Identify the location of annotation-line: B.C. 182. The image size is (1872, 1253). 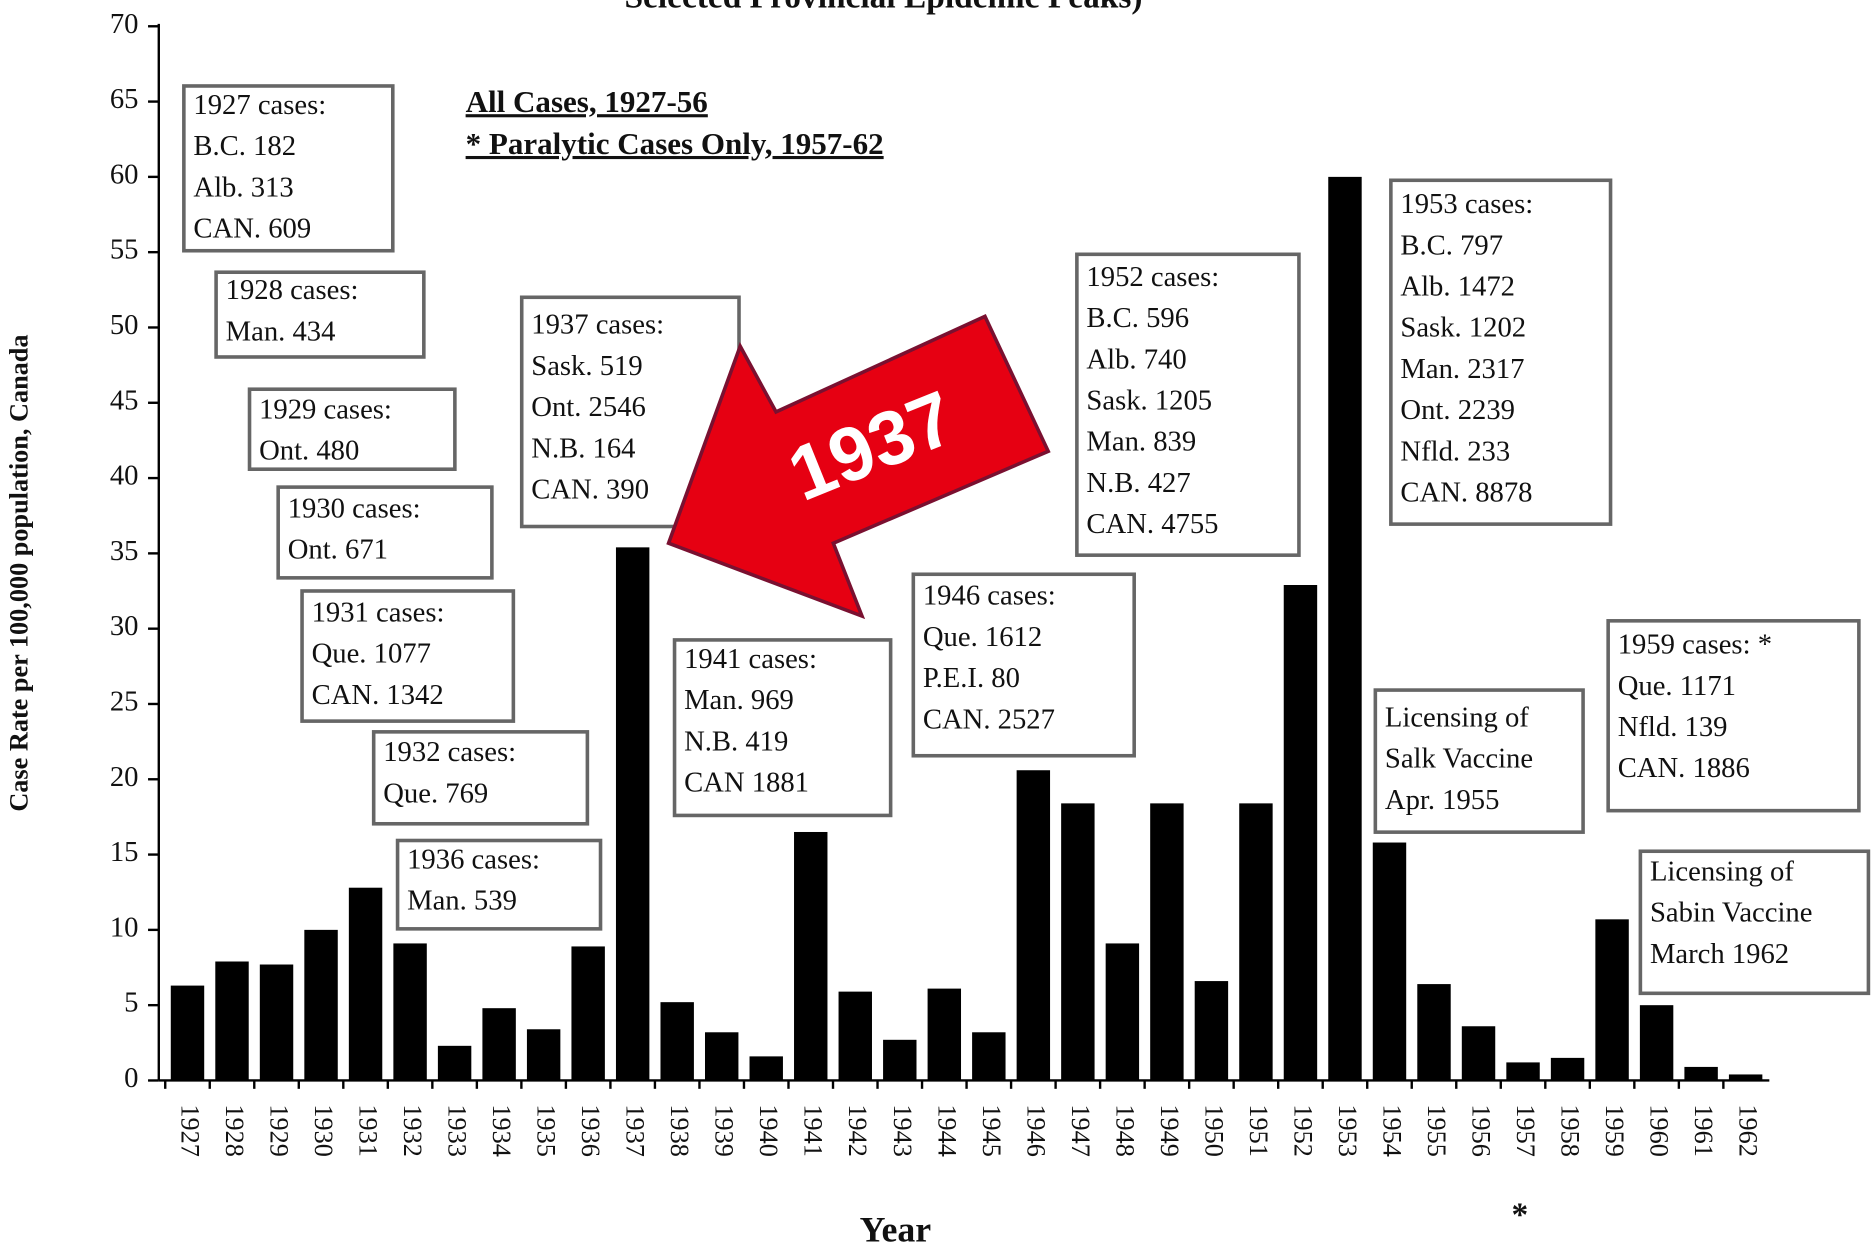
(244, 146).